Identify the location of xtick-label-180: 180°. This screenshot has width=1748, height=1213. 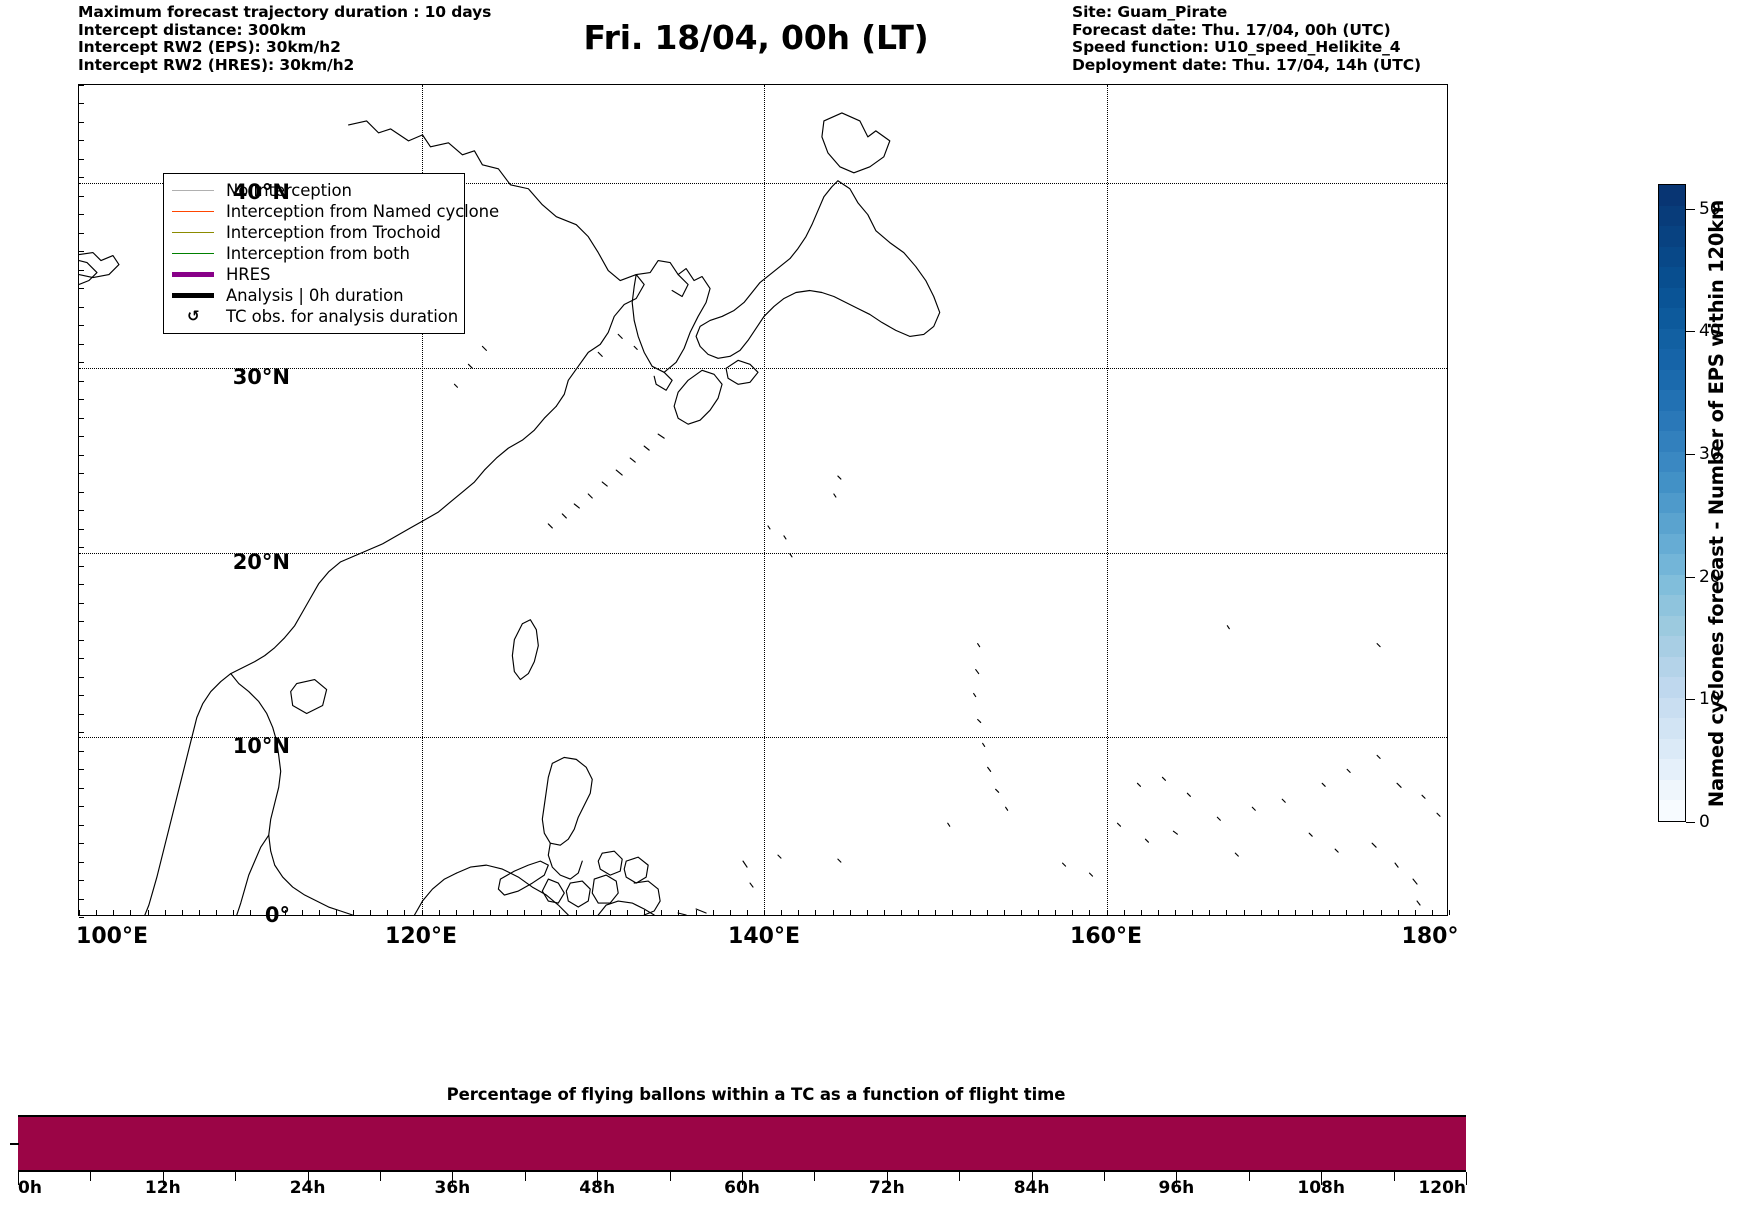
(1430, 936).